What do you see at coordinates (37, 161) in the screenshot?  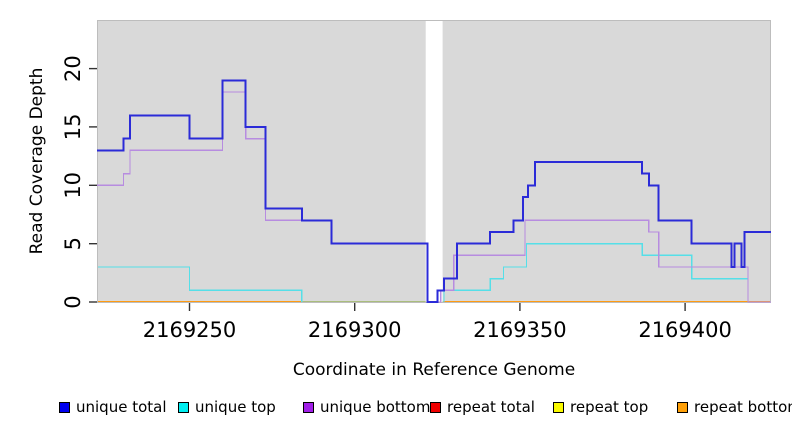 I see `y-axis-title: Read Coverage Depth` at bounding box center [37, 161].